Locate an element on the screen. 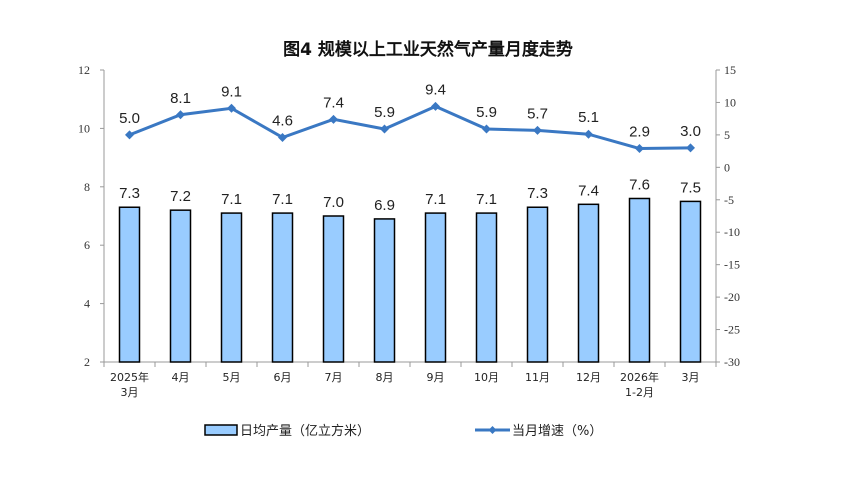 The height and width of the screenshot is (477, 856). line-data-label: 2.9 is located at coordinates (639, 132).